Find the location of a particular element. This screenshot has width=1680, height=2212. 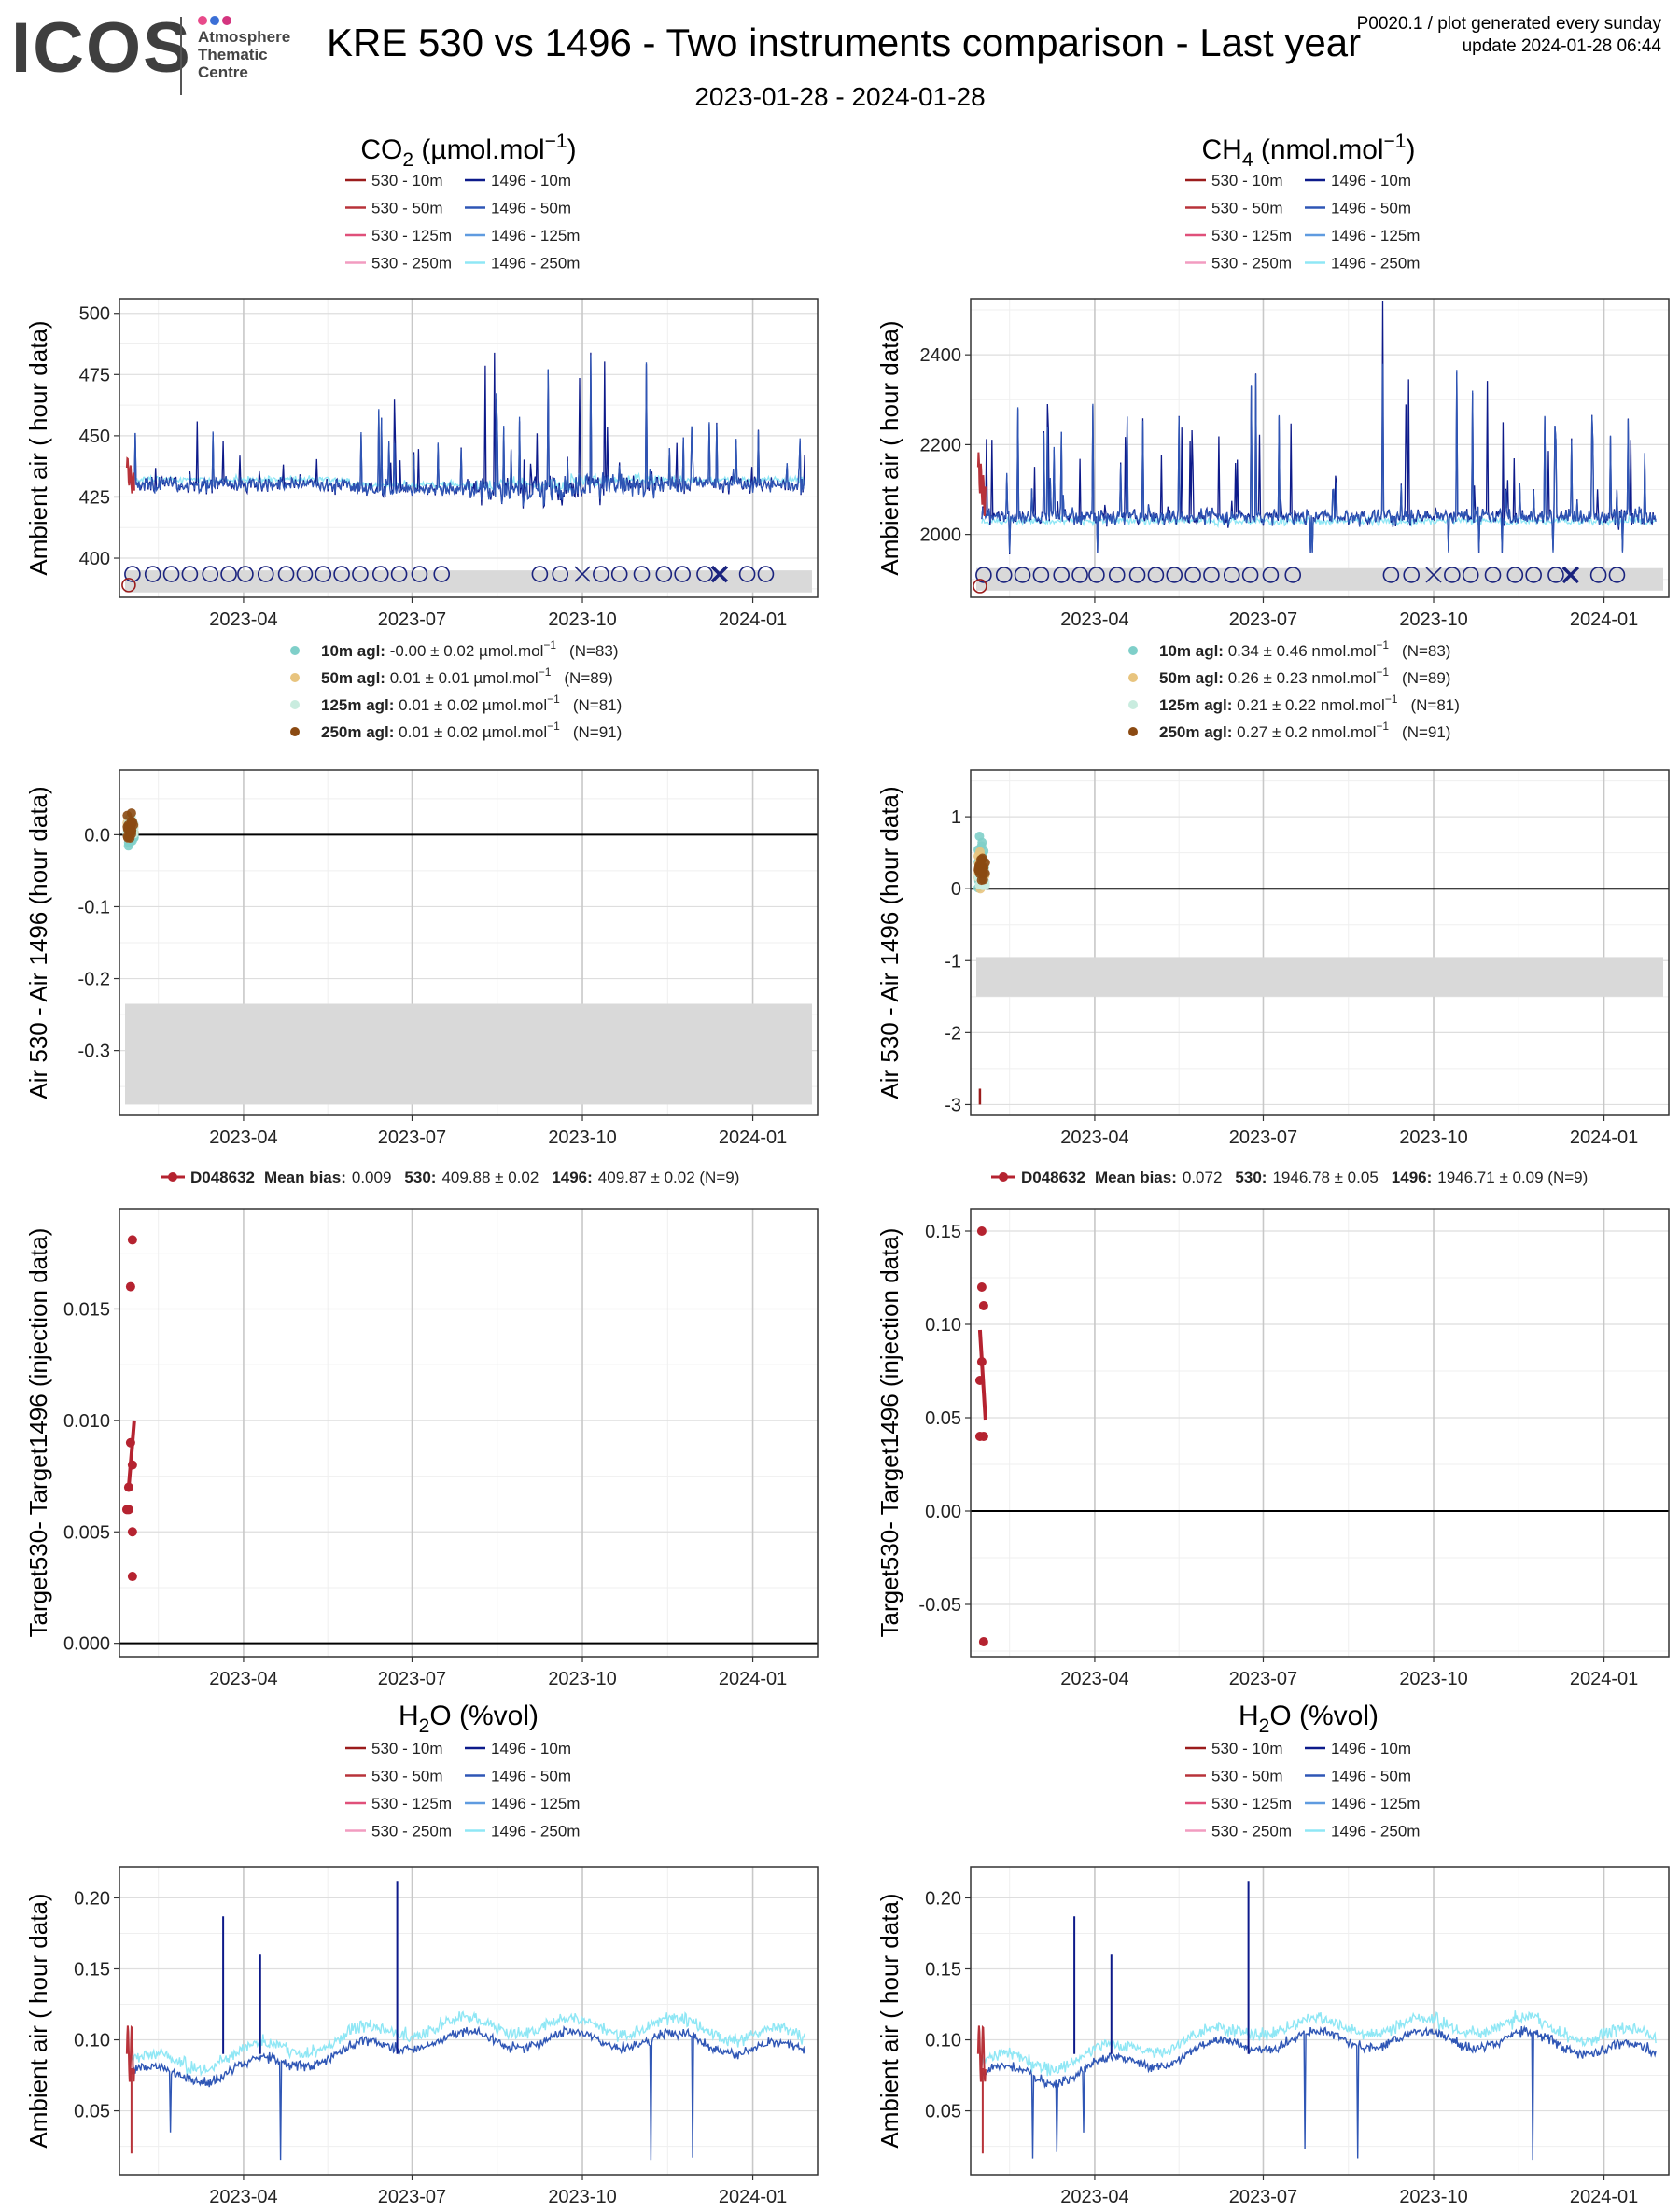

y-tick-label: -3 is located at coordinates (953, 1105).